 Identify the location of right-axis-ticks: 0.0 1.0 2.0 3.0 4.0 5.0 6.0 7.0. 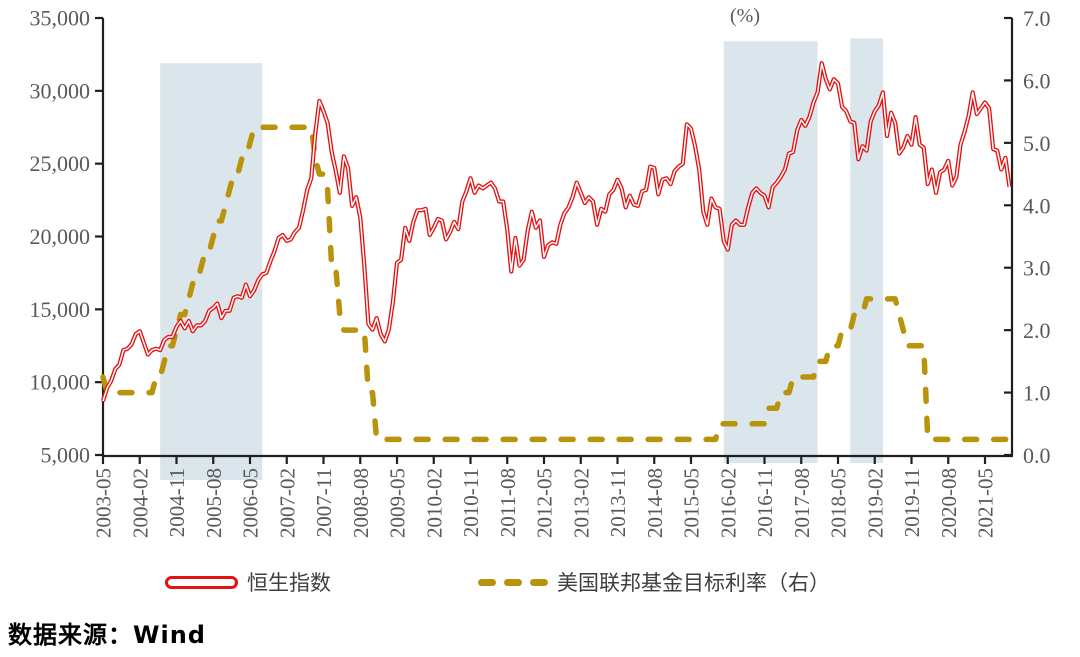
(1027, 237).